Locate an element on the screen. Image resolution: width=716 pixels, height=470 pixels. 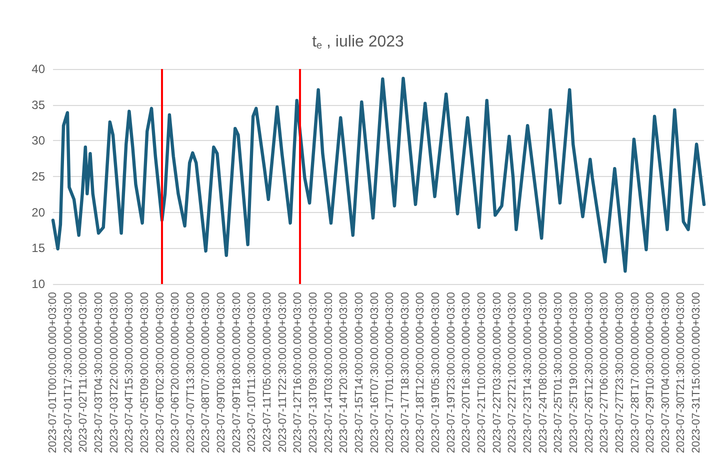
x-tick-label: 2023-07-01T17:30:00.000+03:00 is located at coordinates (68, 373).